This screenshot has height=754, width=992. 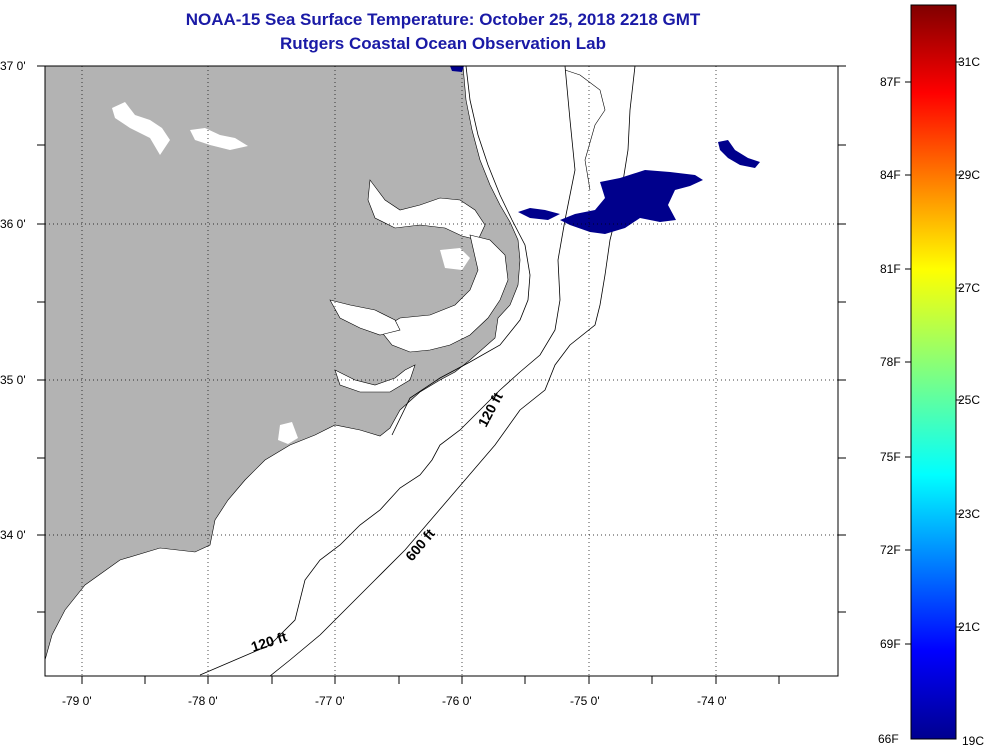 I want to click on colorbar-label-f: 66F, so click(x=888, y=739).